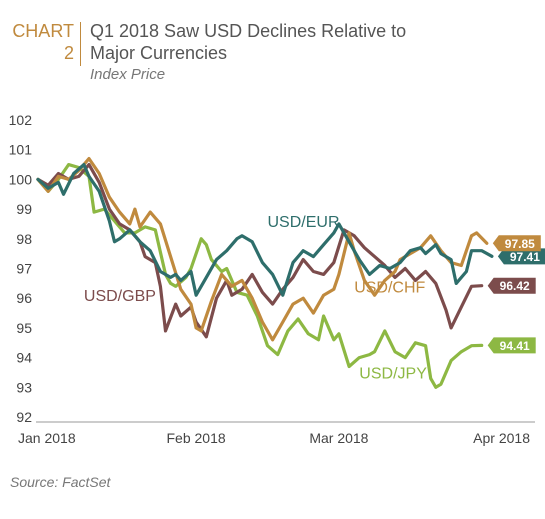 This screenshot has width=545, height=519. I want to click on x-tick-label-1: Feb 2018, so click(196, 438).